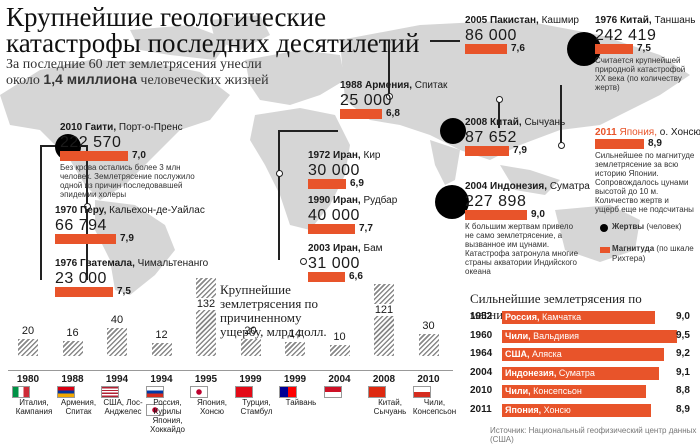  Describe the element at coordinates (81, 278) in the screenshot. I see `quake-deaths: 23 000` at that location.